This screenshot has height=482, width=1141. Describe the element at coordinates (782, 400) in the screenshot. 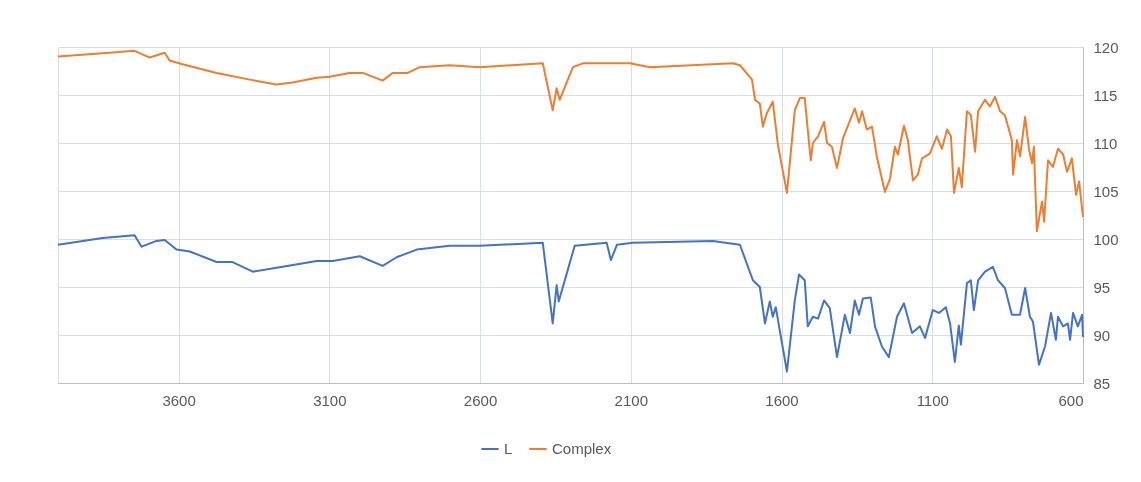

I see `x-tick-label: 1600` at that location.